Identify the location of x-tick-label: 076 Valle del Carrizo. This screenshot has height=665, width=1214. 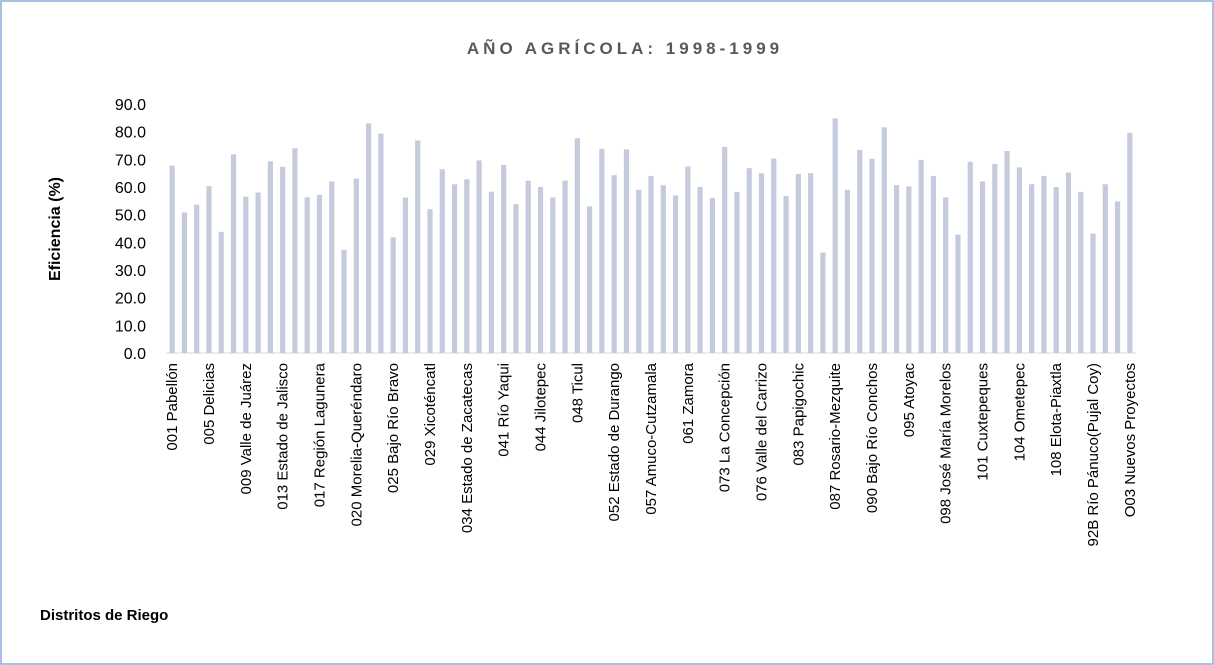
(762, 432).